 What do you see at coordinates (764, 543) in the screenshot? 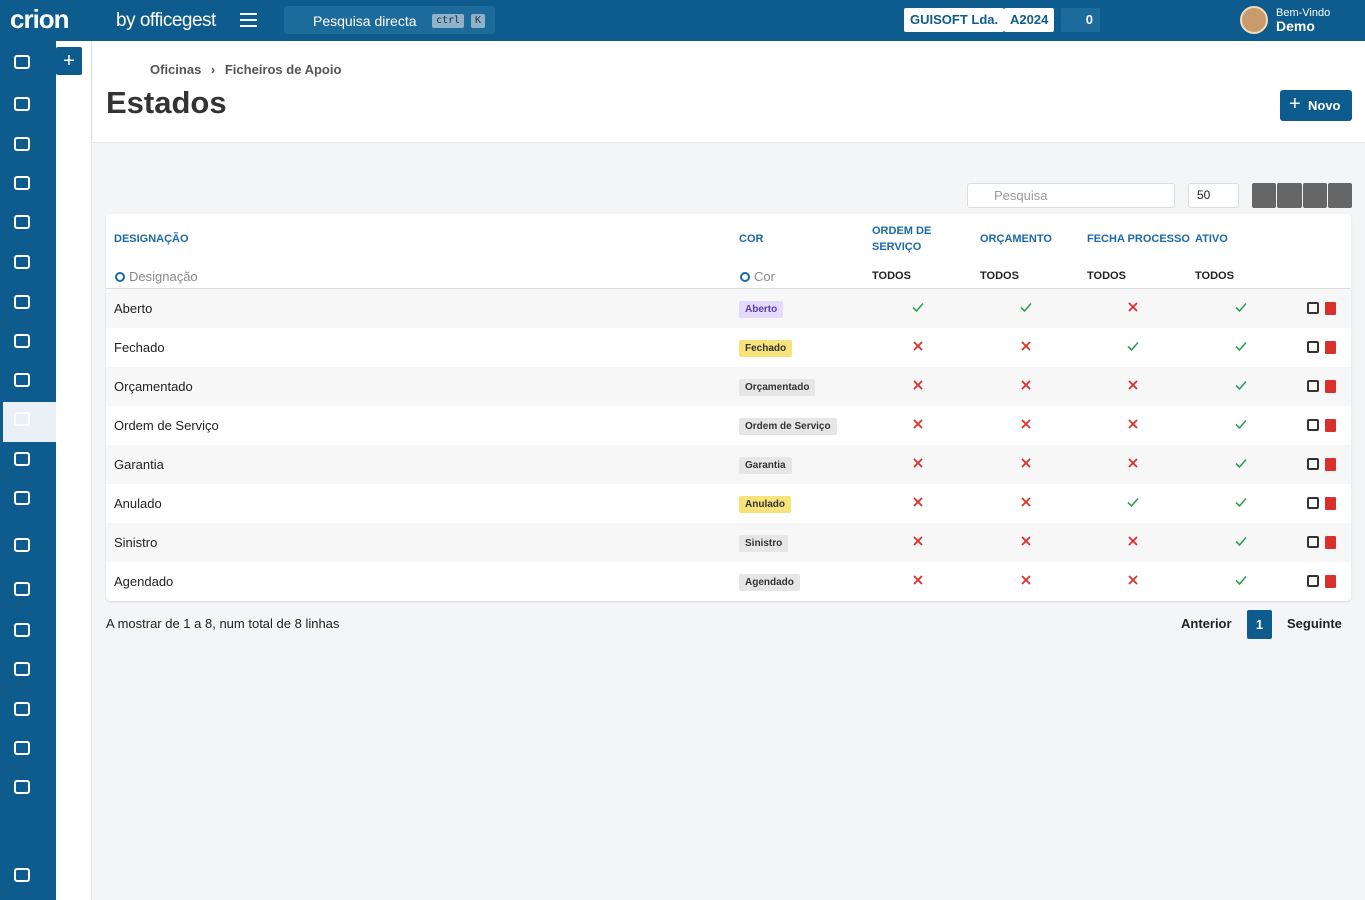
I see `tag: Sinistro` at bounding box center [764, 543].